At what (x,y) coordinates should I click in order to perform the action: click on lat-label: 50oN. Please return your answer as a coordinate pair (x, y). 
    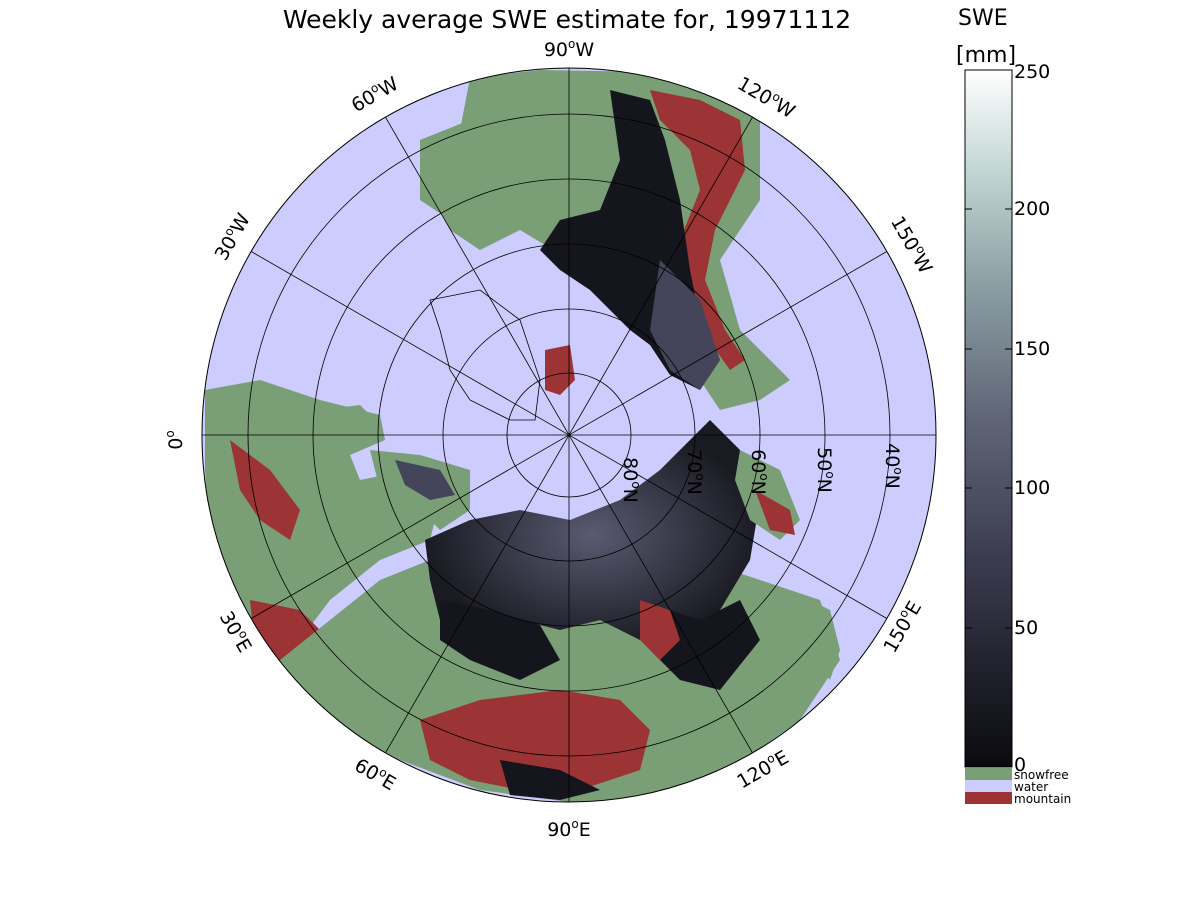
    Looking at the image, I should click on (825, 470).